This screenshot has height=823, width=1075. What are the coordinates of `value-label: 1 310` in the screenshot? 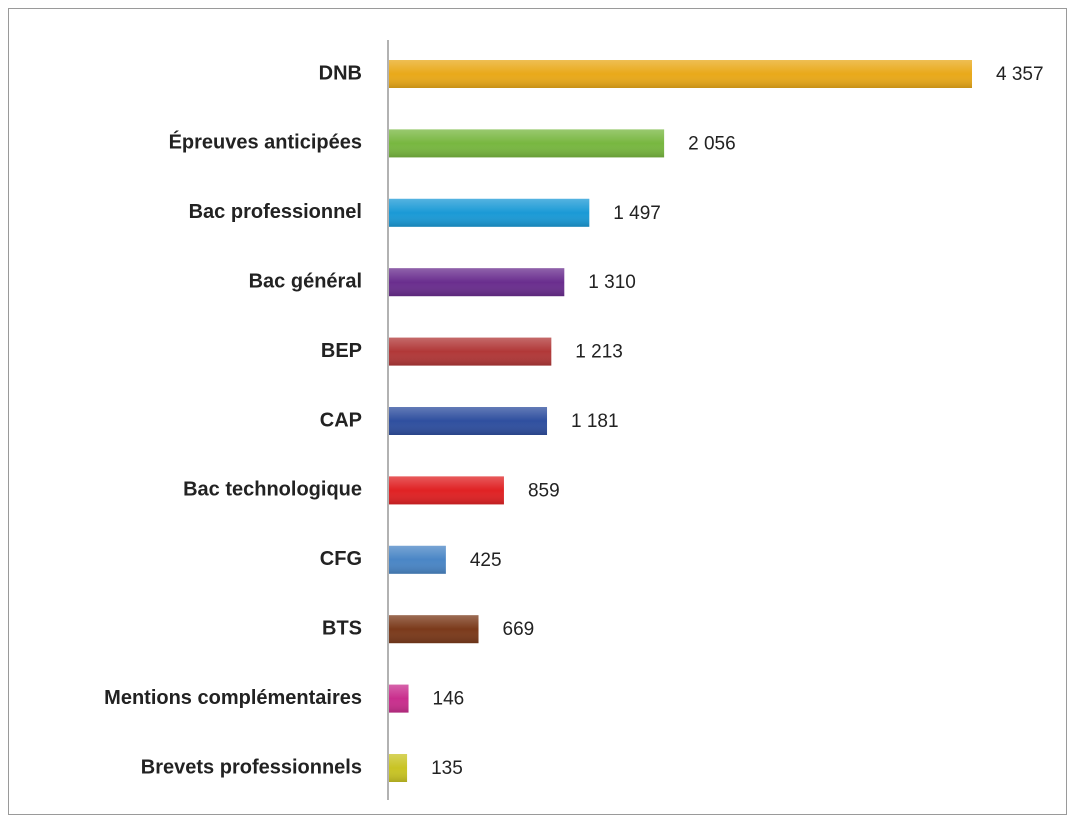 It's located at (612, 282).